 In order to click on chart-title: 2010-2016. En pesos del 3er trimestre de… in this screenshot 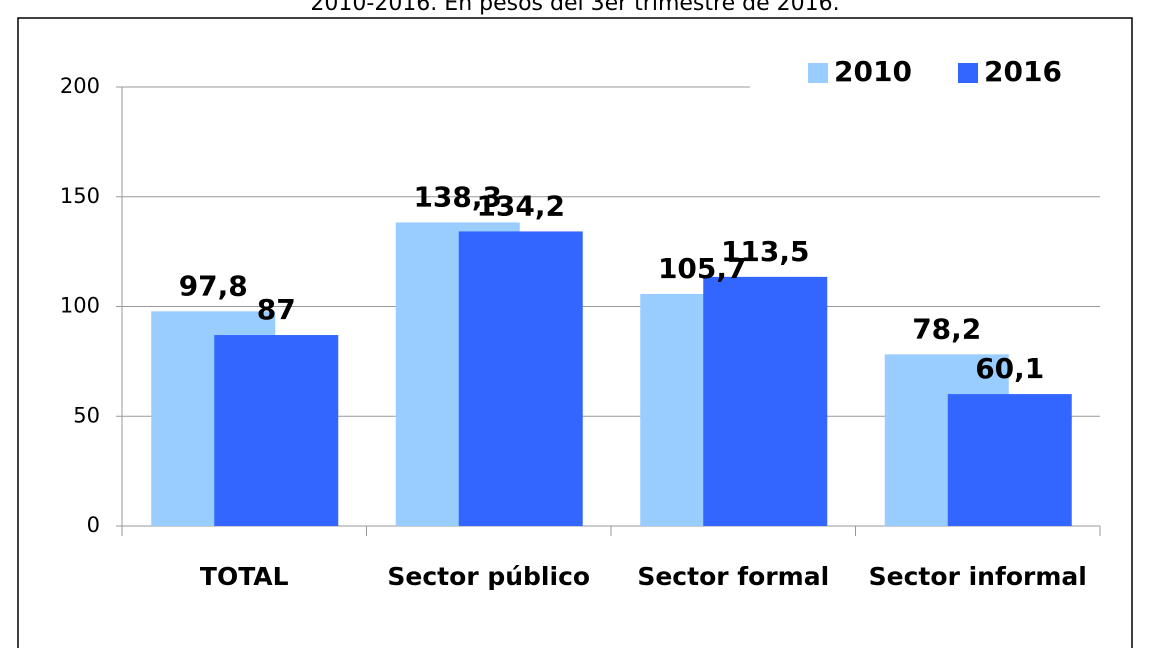, I will do `click(574, 8)`.